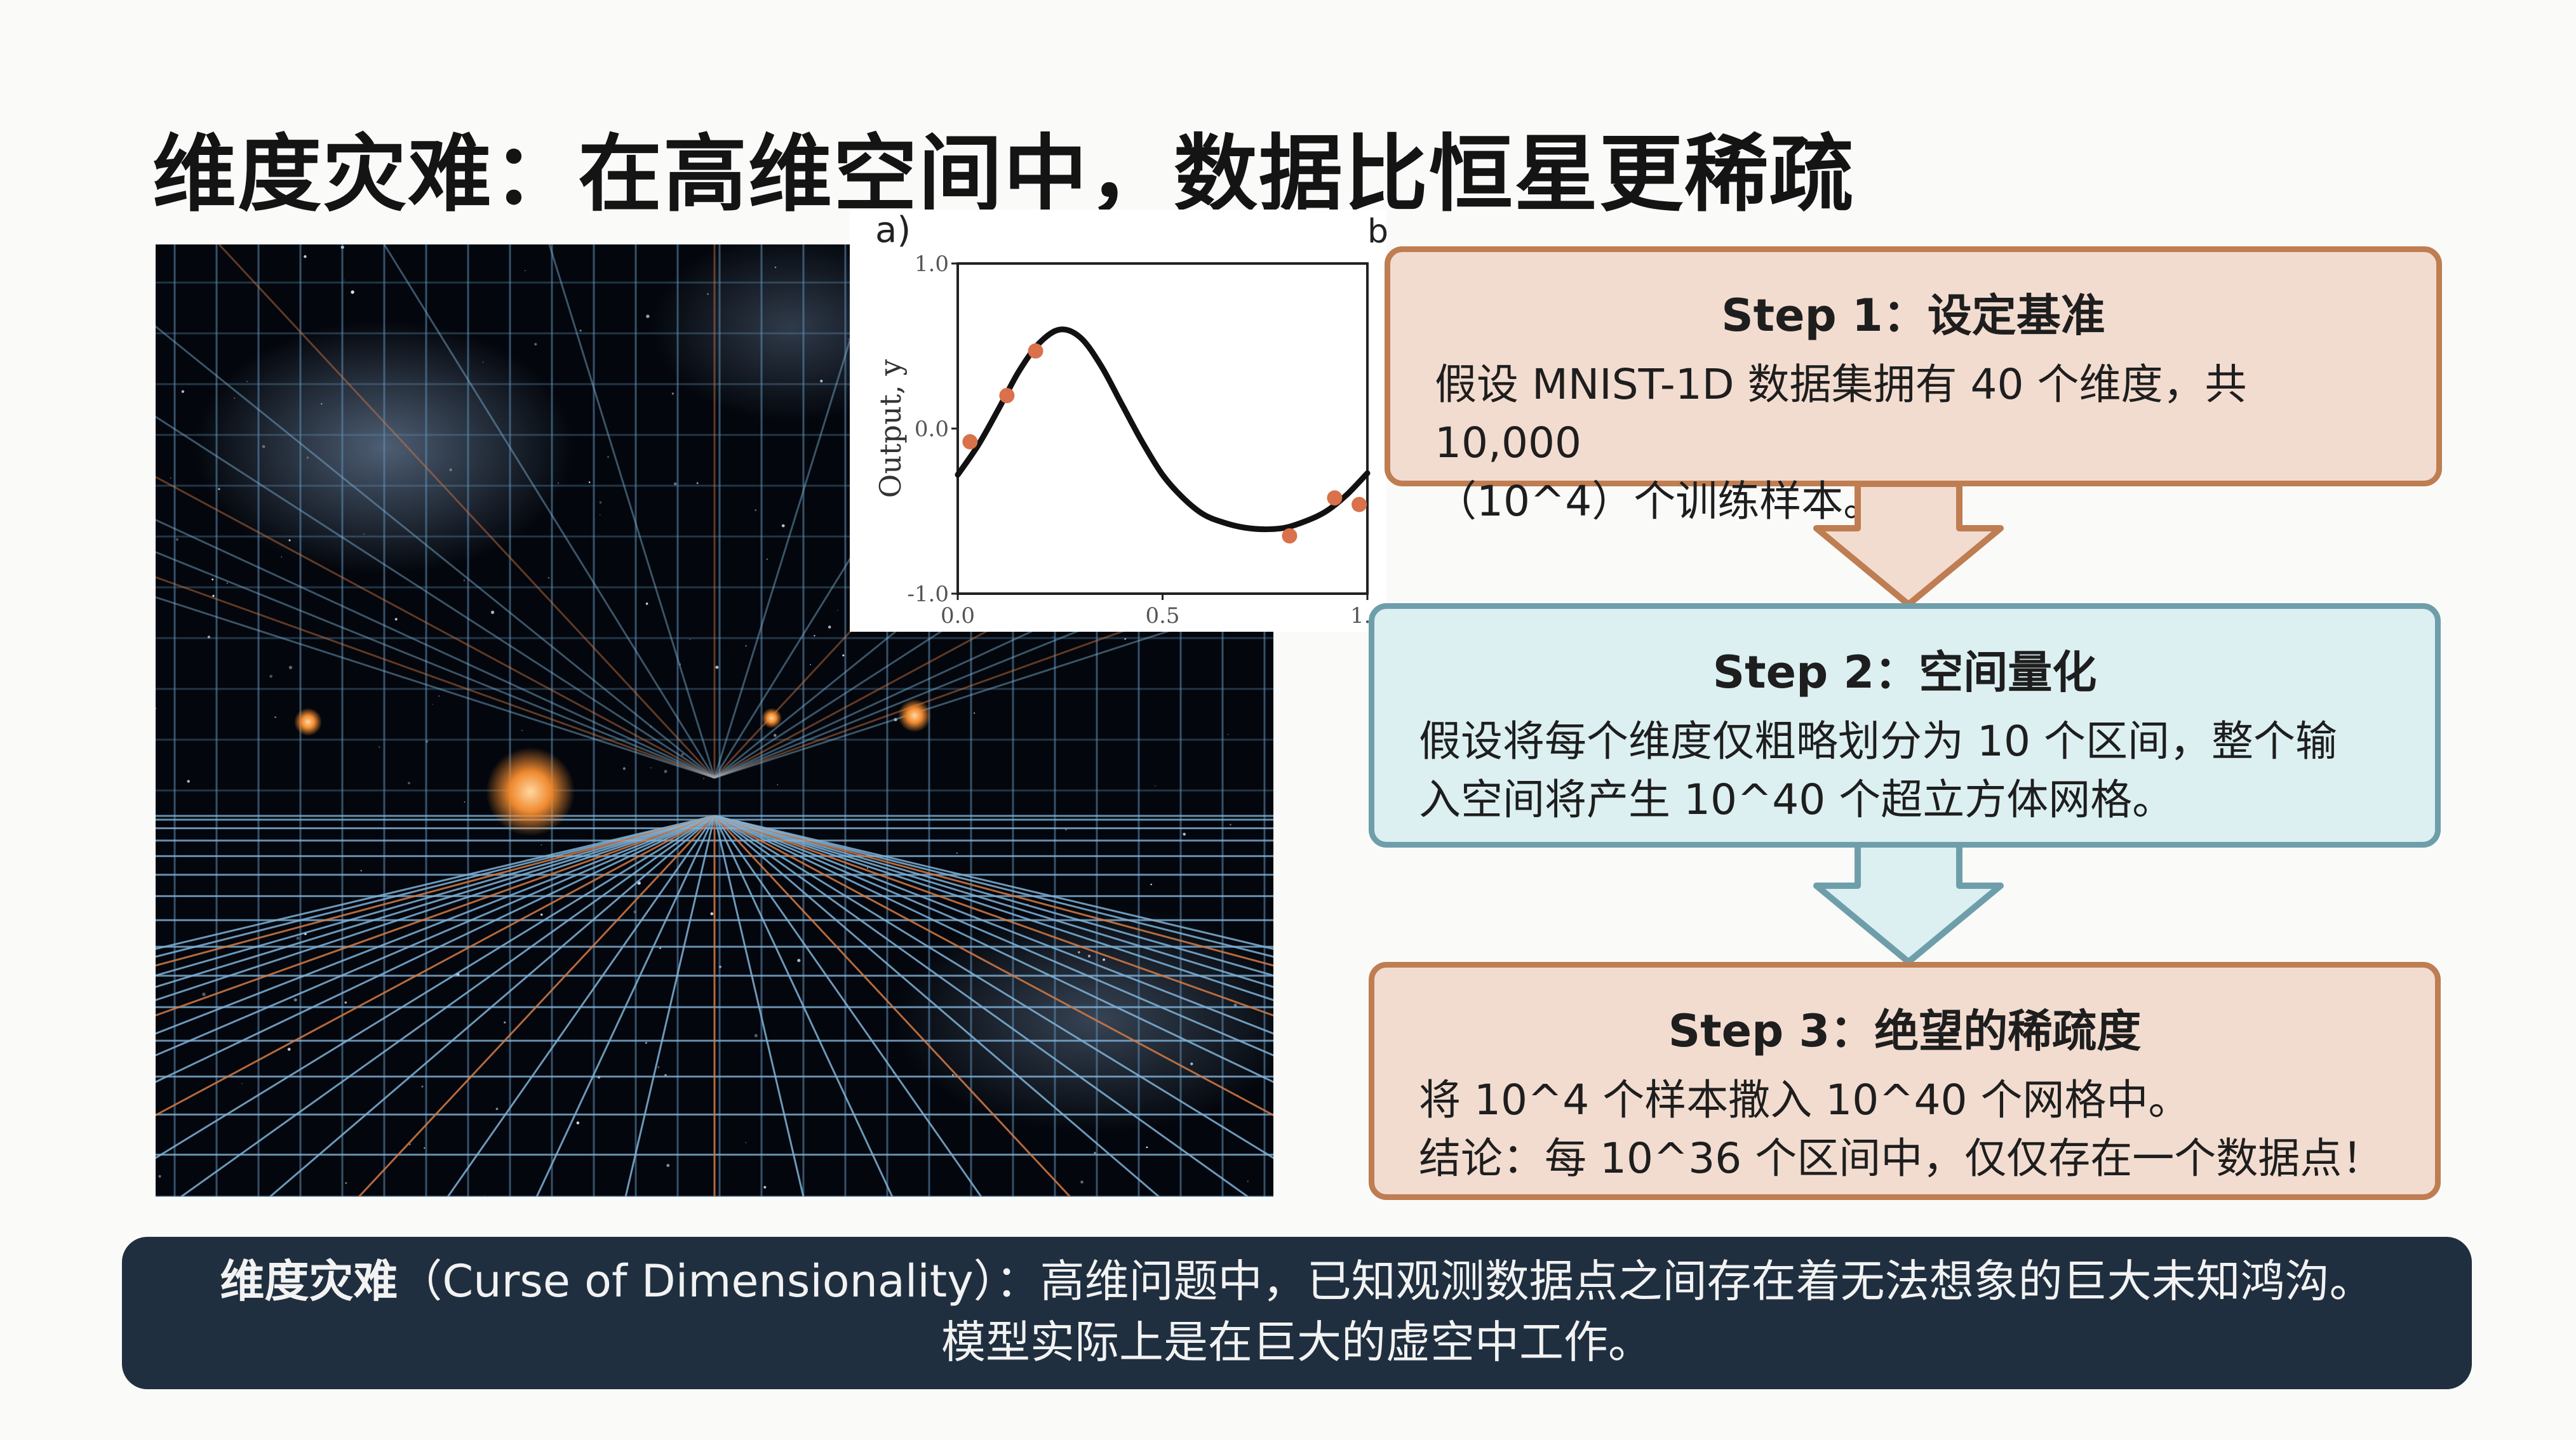 The image size is (2576, 1440). I want to click on plot-frame, so click(1162, 428).